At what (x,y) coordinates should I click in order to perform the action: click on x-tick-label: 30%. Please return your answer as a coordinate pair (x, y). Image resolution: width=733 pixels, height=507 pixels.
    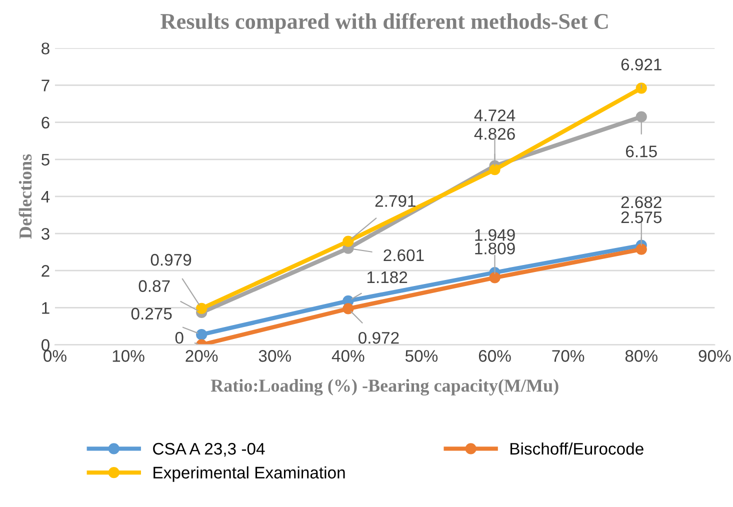
    Looking at the image, I should click on (274, 356).